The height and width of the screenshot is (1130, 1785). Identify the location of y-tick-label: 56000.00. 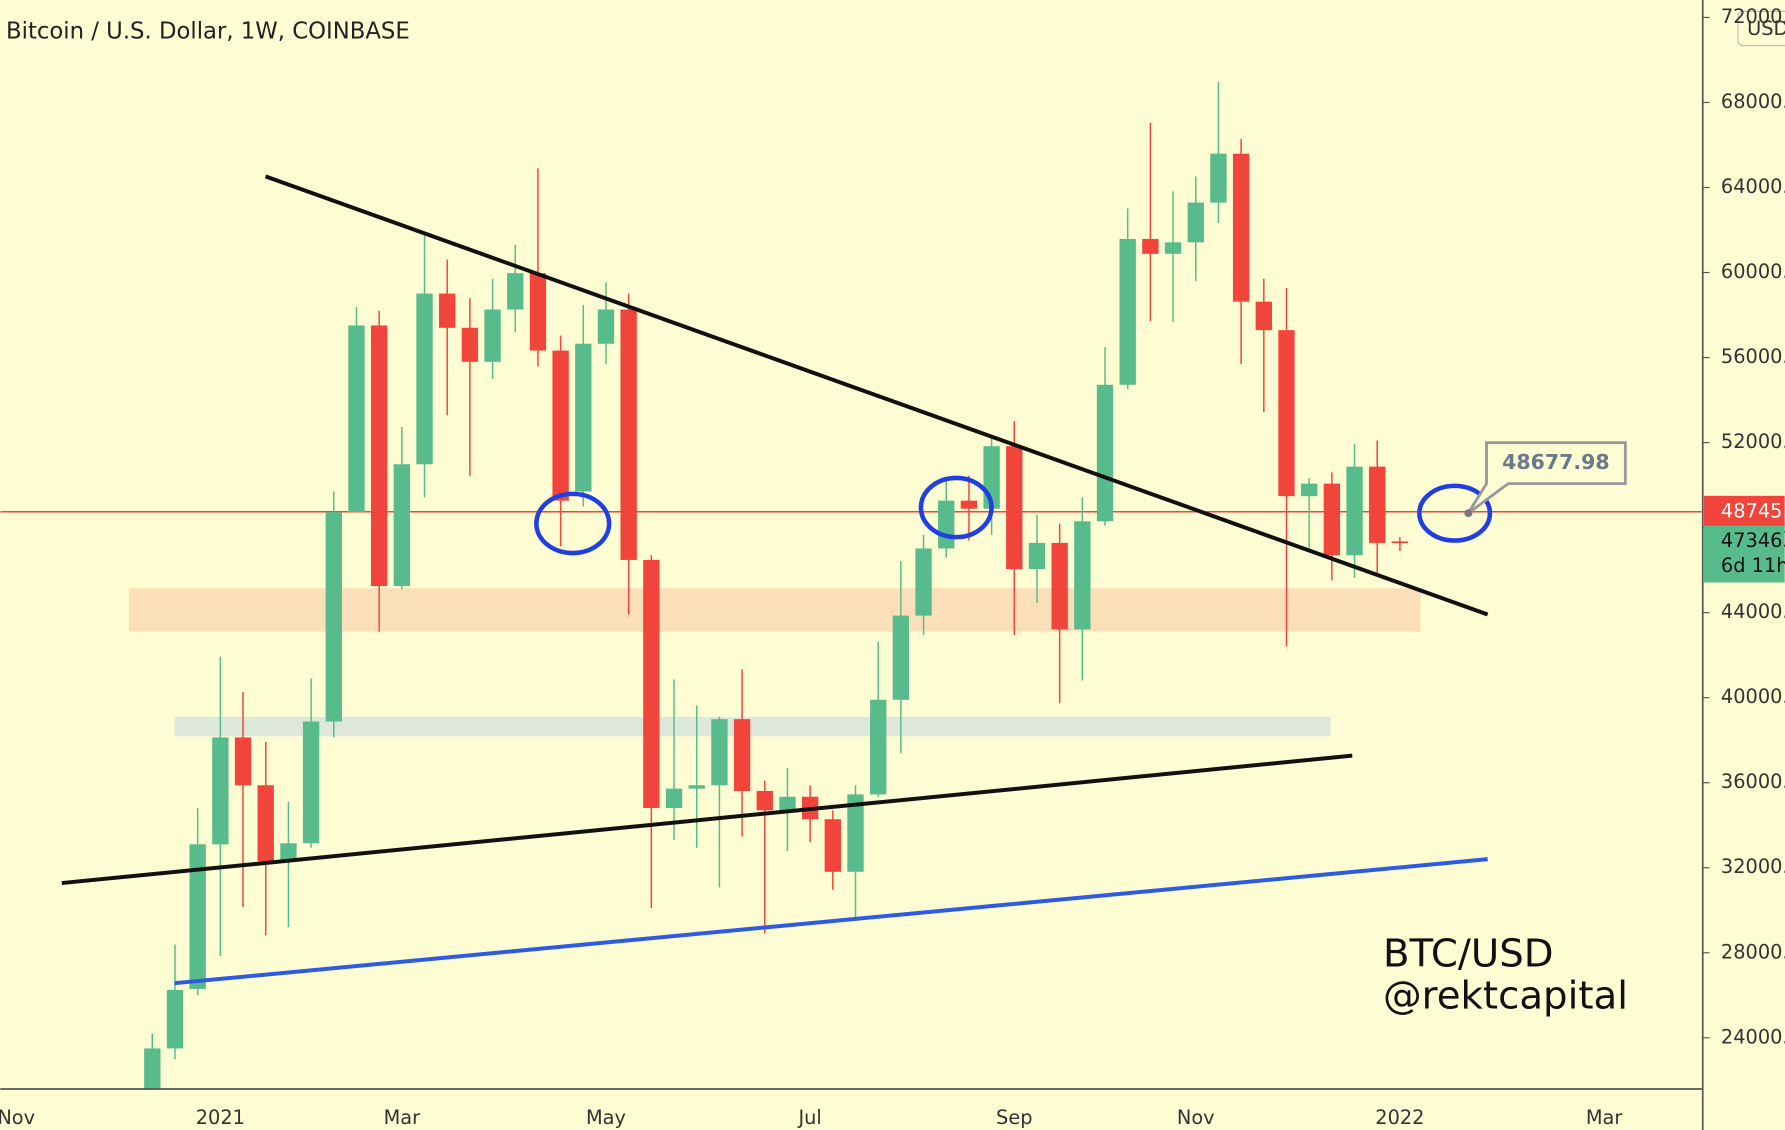
(1753, 356).